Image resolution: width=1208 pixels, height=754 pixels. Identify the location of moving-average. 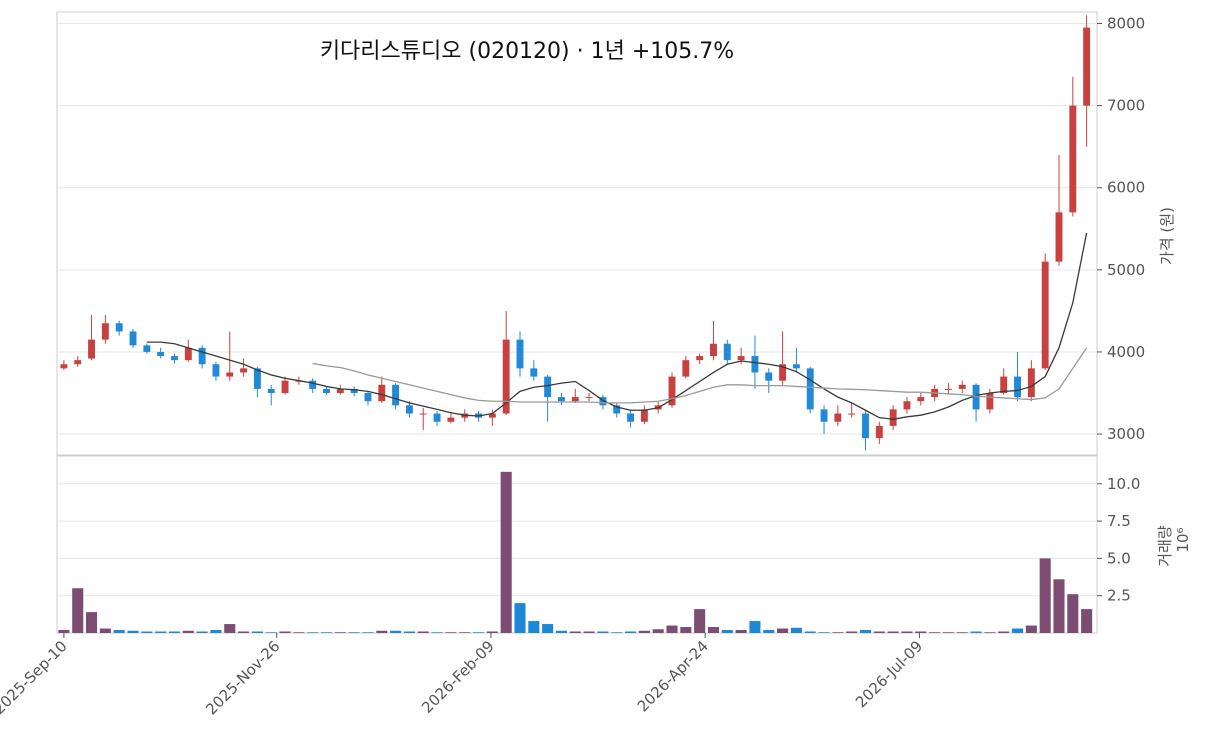
(700, 375).